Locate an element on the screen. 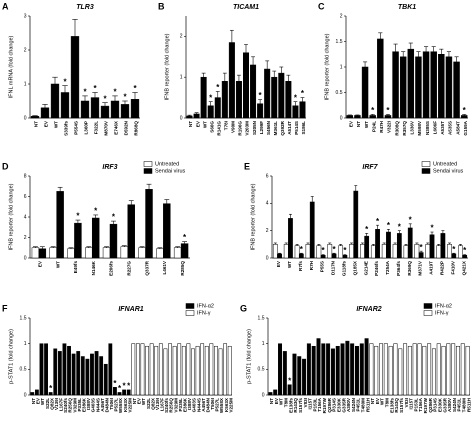  y-tick-label: 8 is located at coordinates (25, 176).